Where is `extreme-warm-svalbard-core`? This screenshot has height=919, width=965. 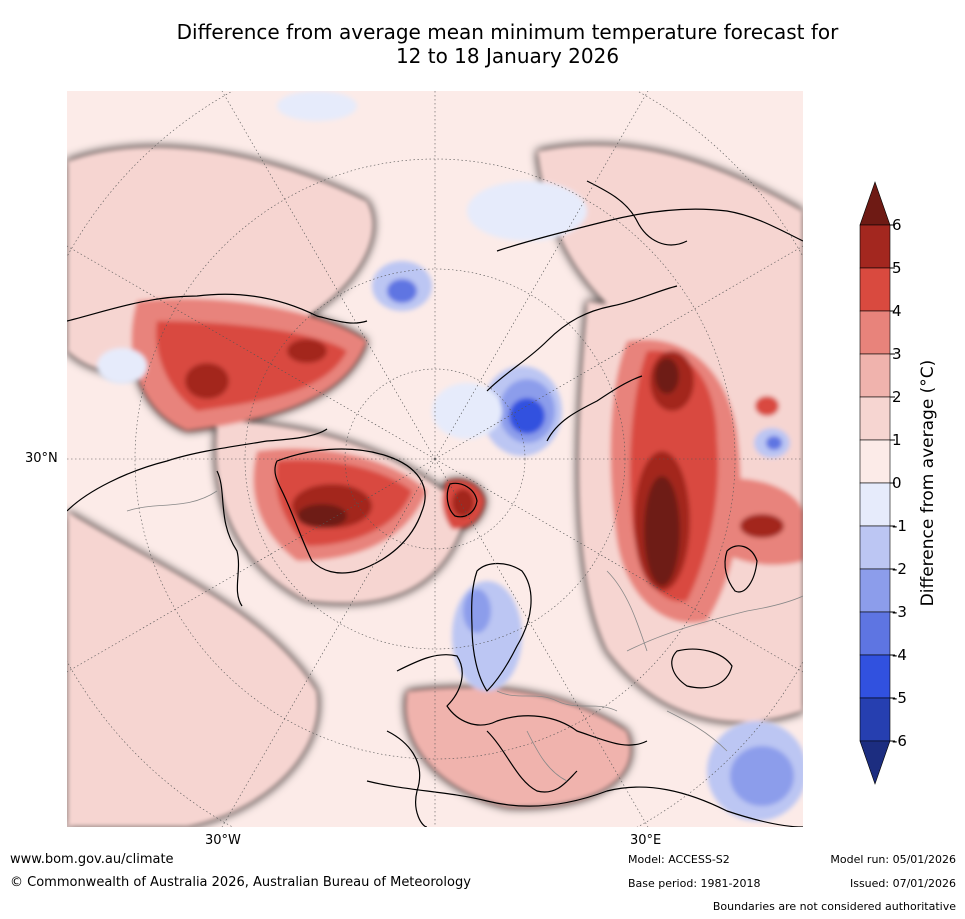
extreme-warm-svalbard-core is located at coordinates (463, 503).